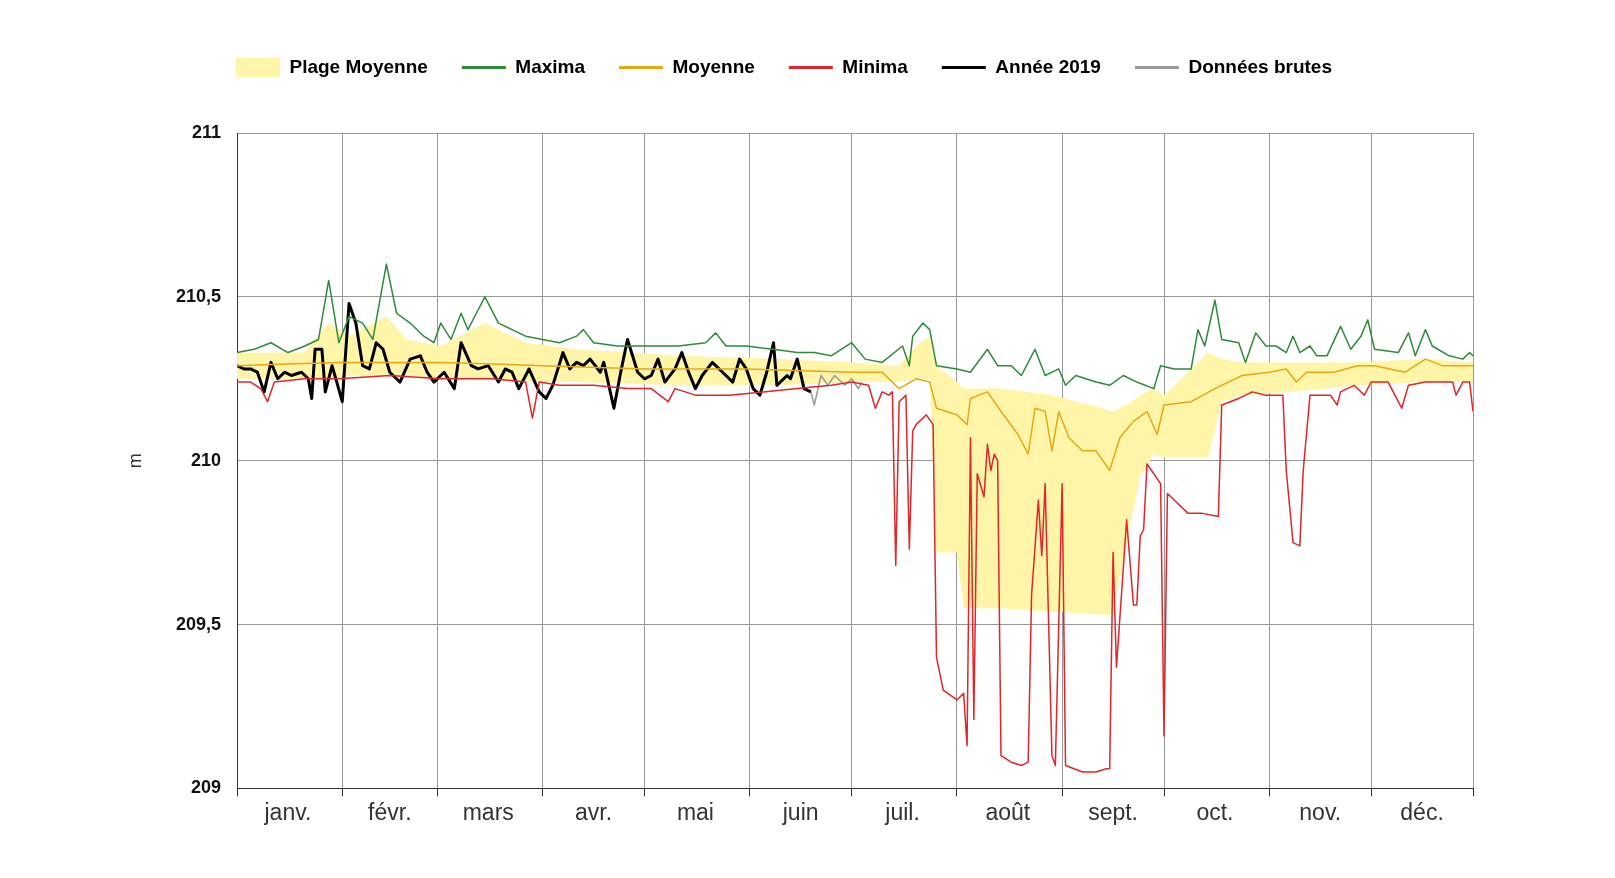  I want to click on x-tick-label: mars, so click(488, 811).